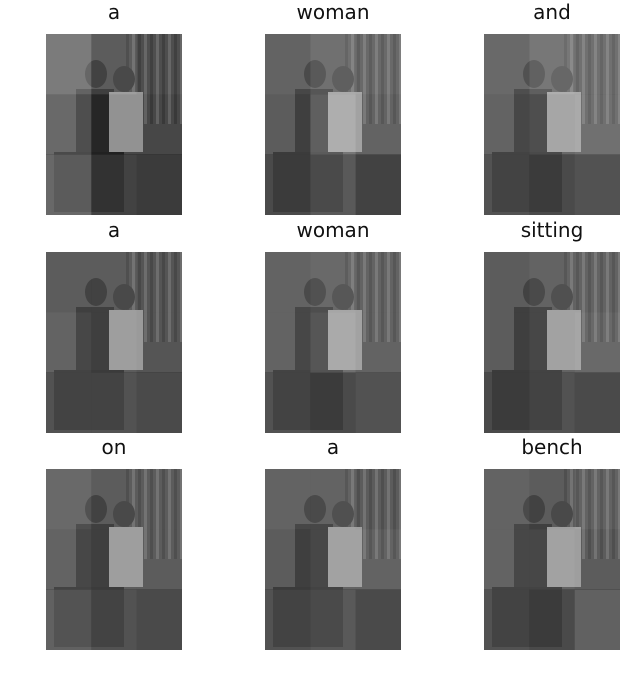  What do you see at coordinates (114, 447) in the screenshot?
I see `word-label: on` at bounding box center [114, 447].